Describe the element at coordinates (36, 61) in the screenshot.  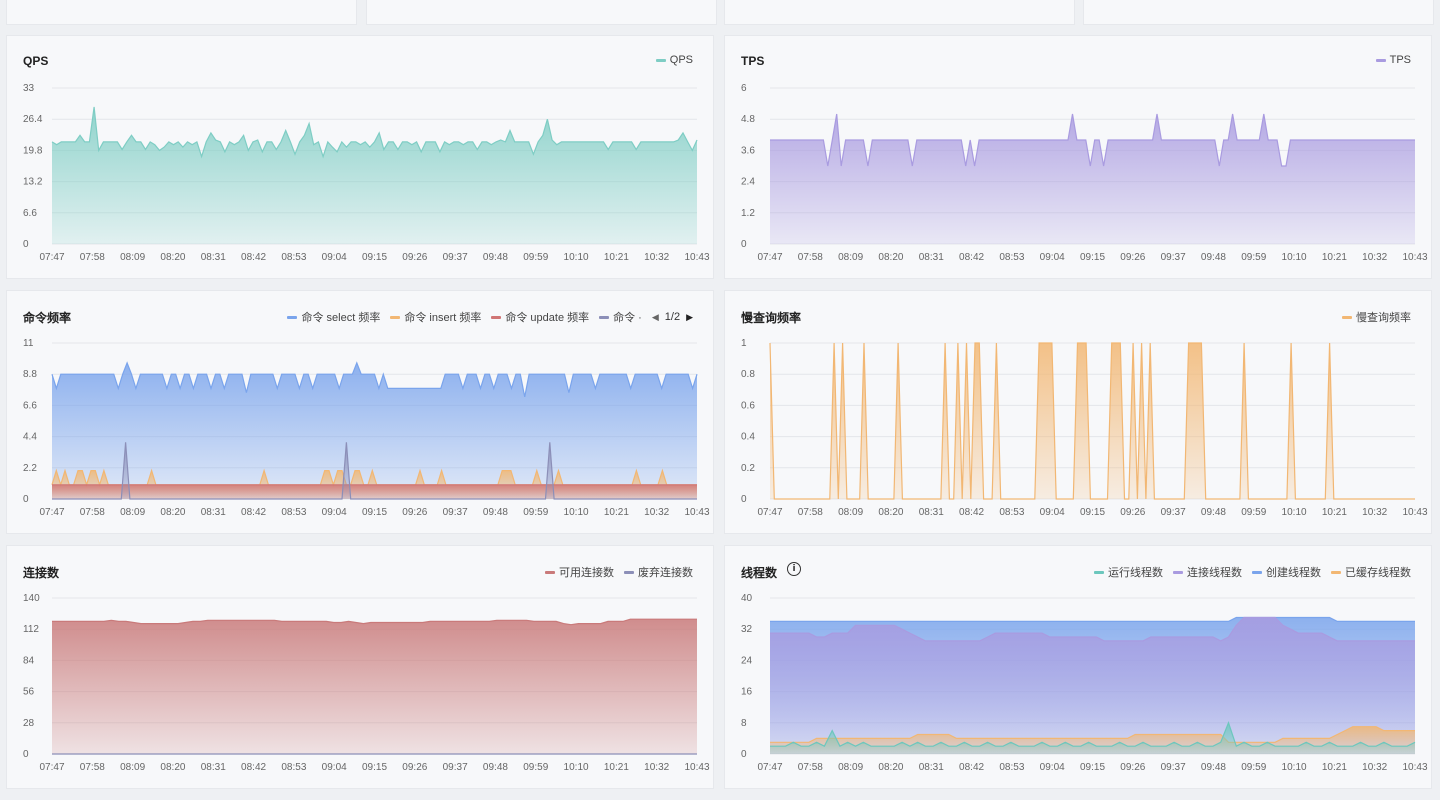
I see `panel-title: QPS` at that location.